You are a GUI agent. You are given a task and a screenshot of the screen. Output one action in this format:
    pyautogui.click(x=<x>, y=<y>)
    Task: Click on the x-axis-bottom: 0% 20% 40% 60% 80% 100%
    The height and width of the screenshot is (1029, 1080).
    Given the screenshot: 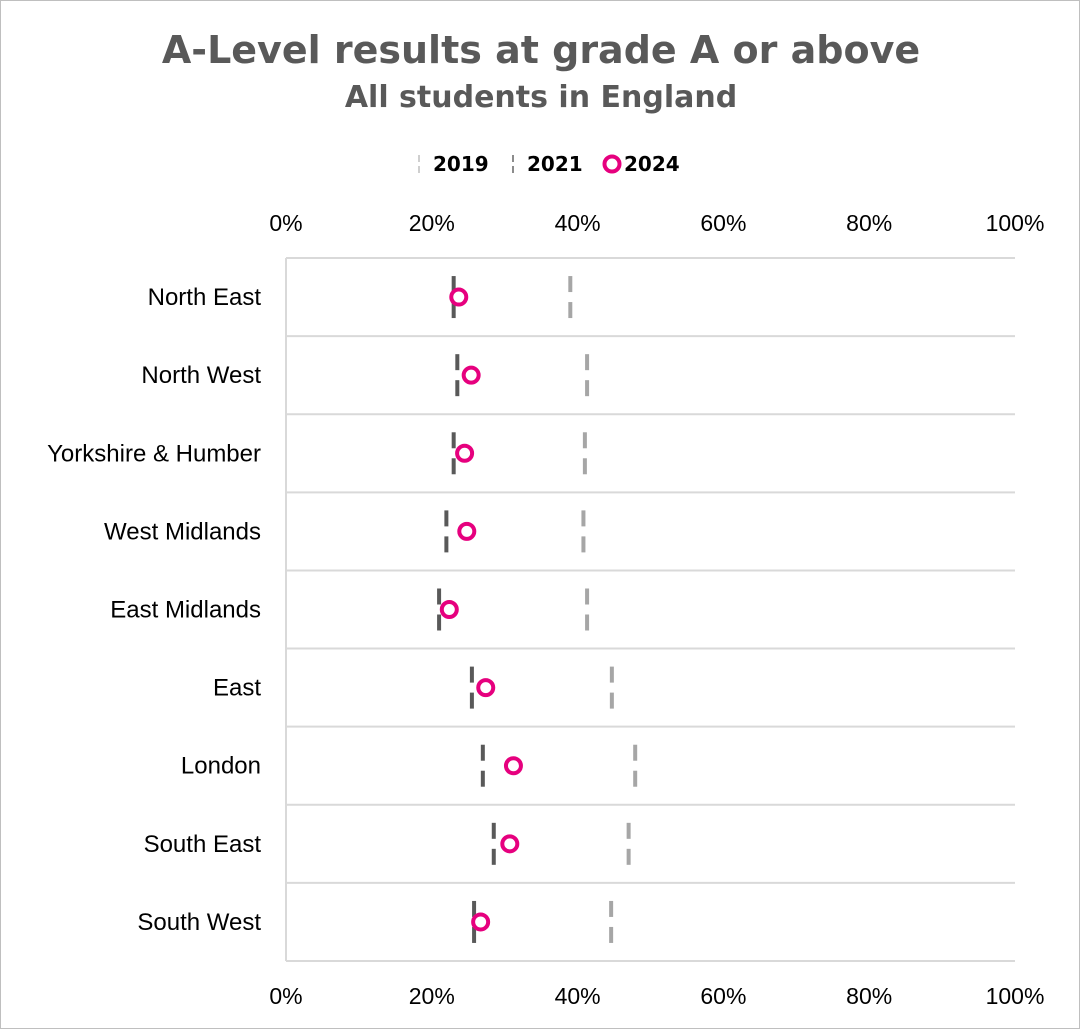 What is the action you would take?
    pyautogui.click(x=656, y=996)
    